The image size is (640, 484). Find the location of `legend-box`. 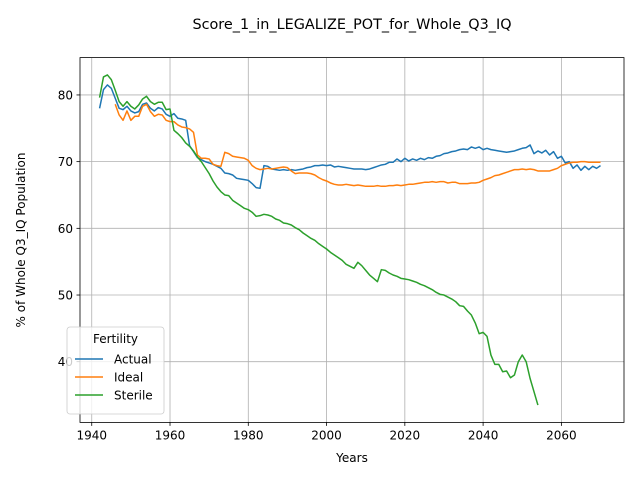

legend-box is located at coordinates (115, 370).